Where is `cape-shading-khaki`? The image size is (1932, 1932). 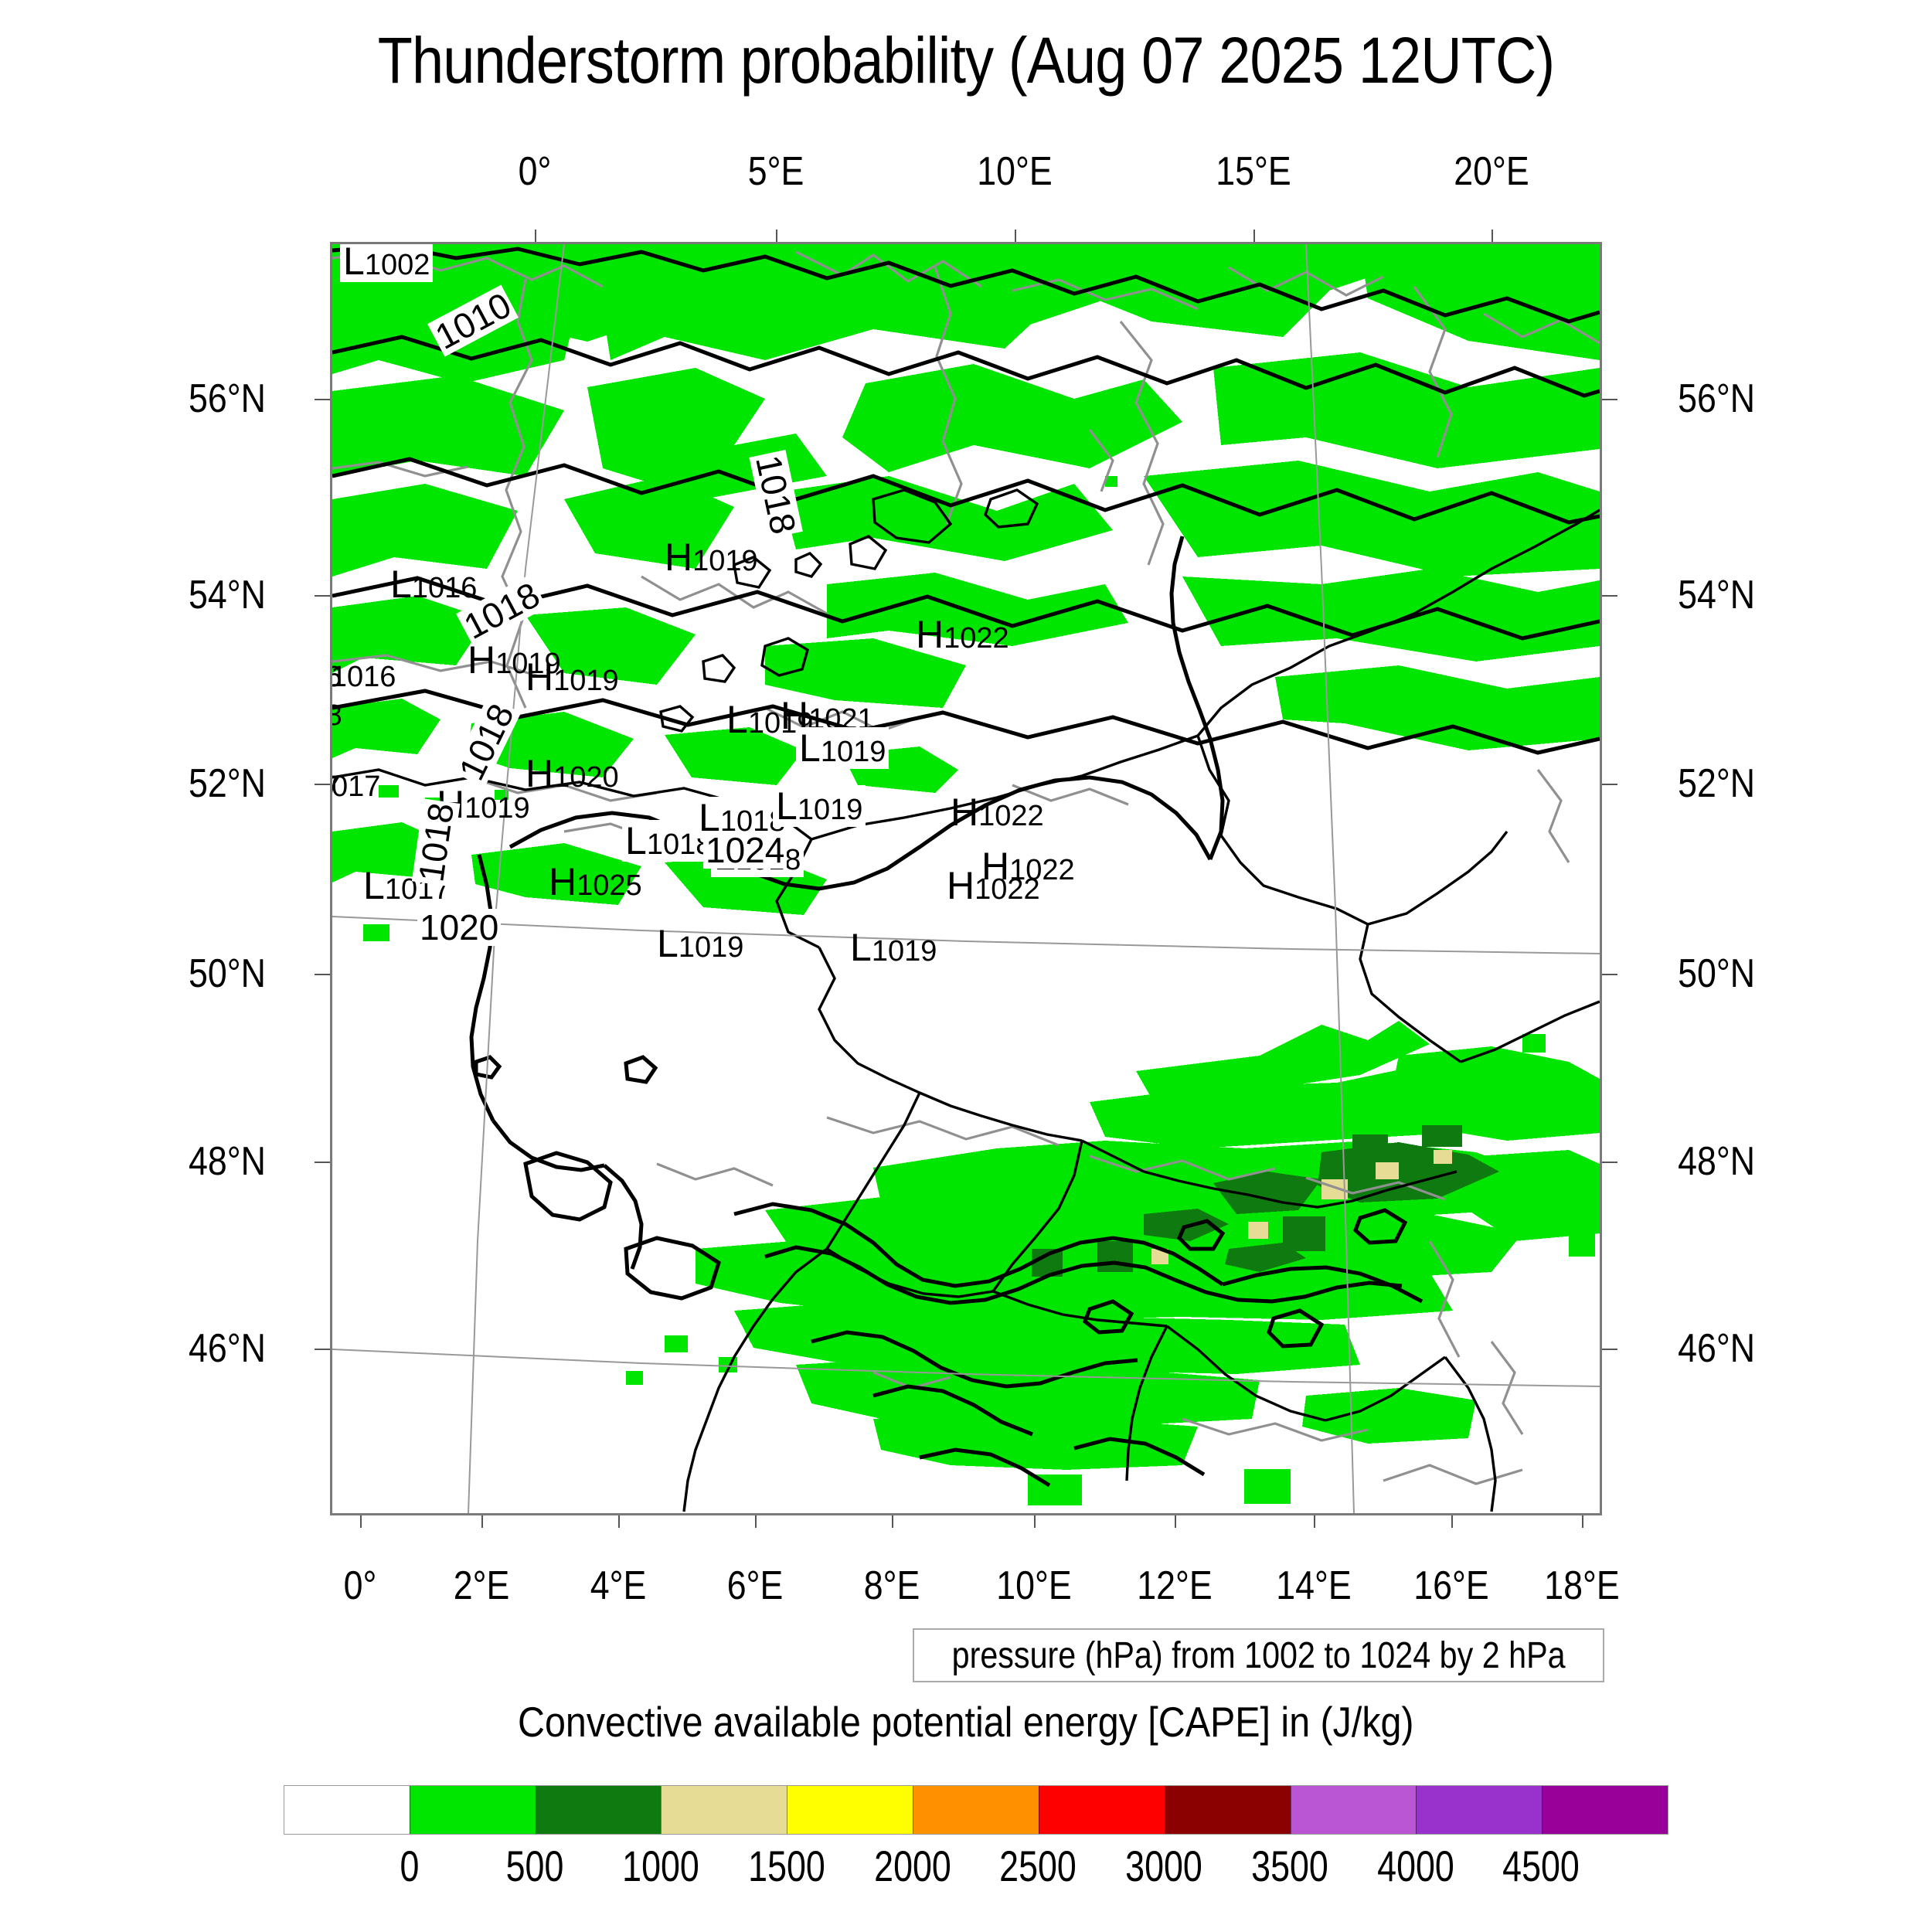
cape-shading-khaki is located at coordinates (1301, 1207).